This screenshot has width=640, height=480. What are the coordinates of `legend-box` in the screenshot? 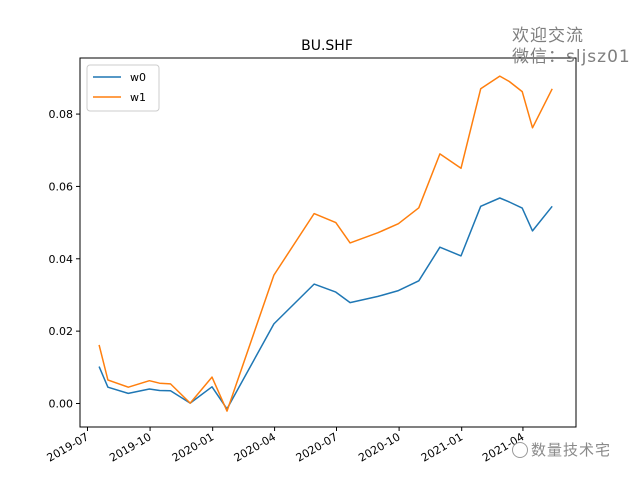 It's located at (123, 88).